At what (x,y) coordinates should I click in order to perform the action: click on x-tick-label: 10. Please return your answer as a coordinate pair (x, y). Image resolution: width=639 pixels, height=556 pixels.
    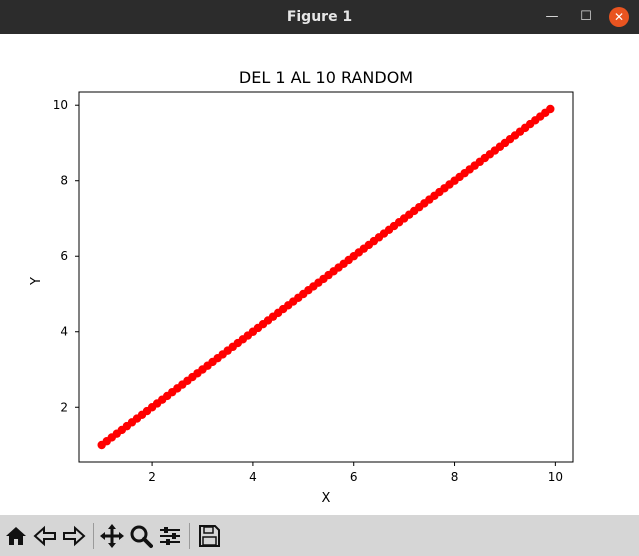
    Looking at the image, I should click on (555, 477).